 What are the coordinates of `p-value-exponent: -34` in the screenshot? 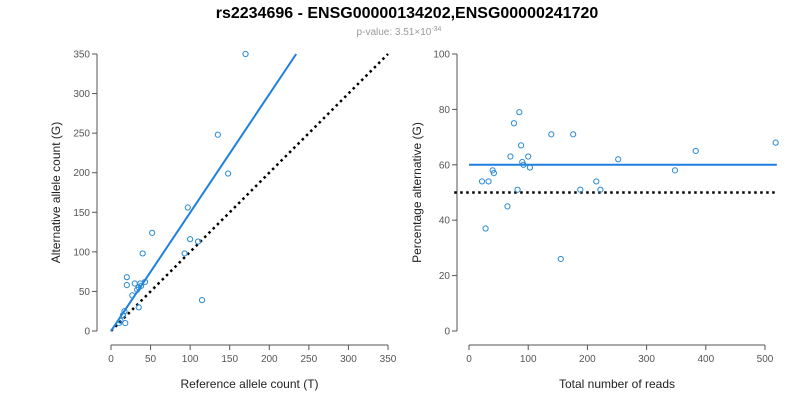 It's located at (436, 29).